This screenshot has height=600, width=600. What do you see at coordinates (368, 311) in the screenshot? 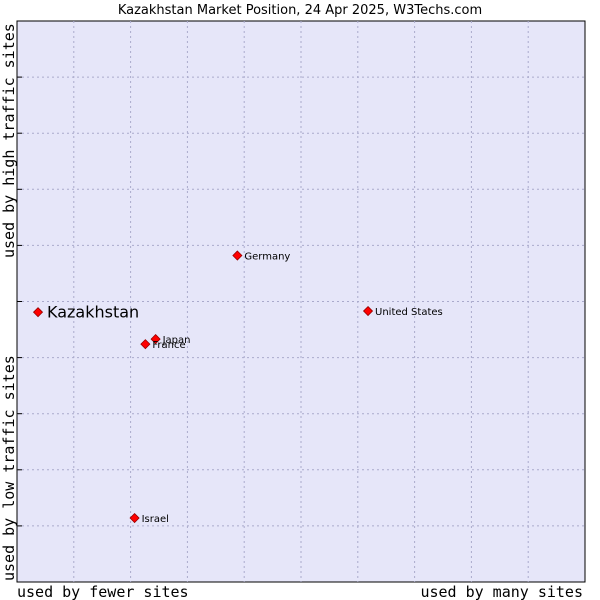
I see `point-united-states` at bounding box center [368, 311].